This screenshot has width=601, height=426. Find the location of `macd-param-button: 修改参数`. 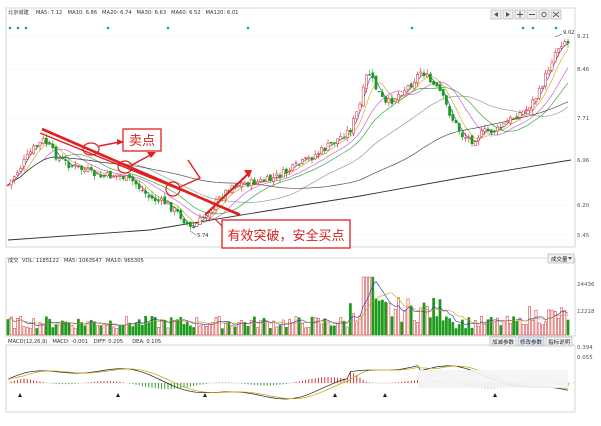

macd-param-button: 修改参数 is located at coordinates (531, 341).